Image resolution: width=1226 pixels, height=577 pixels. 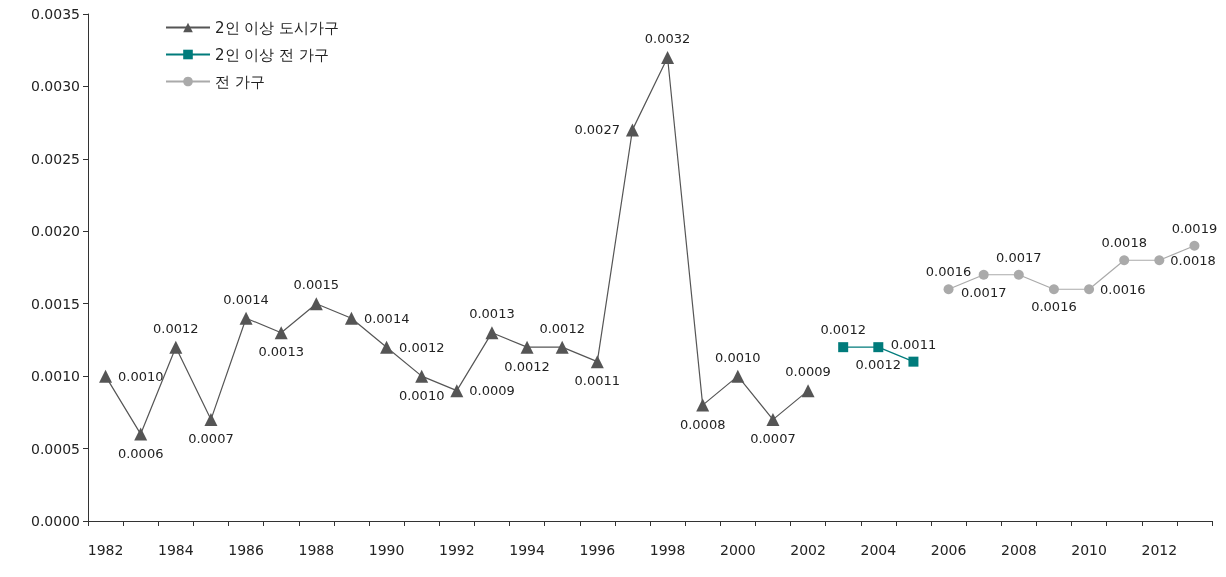 What do you see at coordinates (55, 448) in the screenshot?
I see `y-tick-label: 0.0005` at bounding box center [55, 448].